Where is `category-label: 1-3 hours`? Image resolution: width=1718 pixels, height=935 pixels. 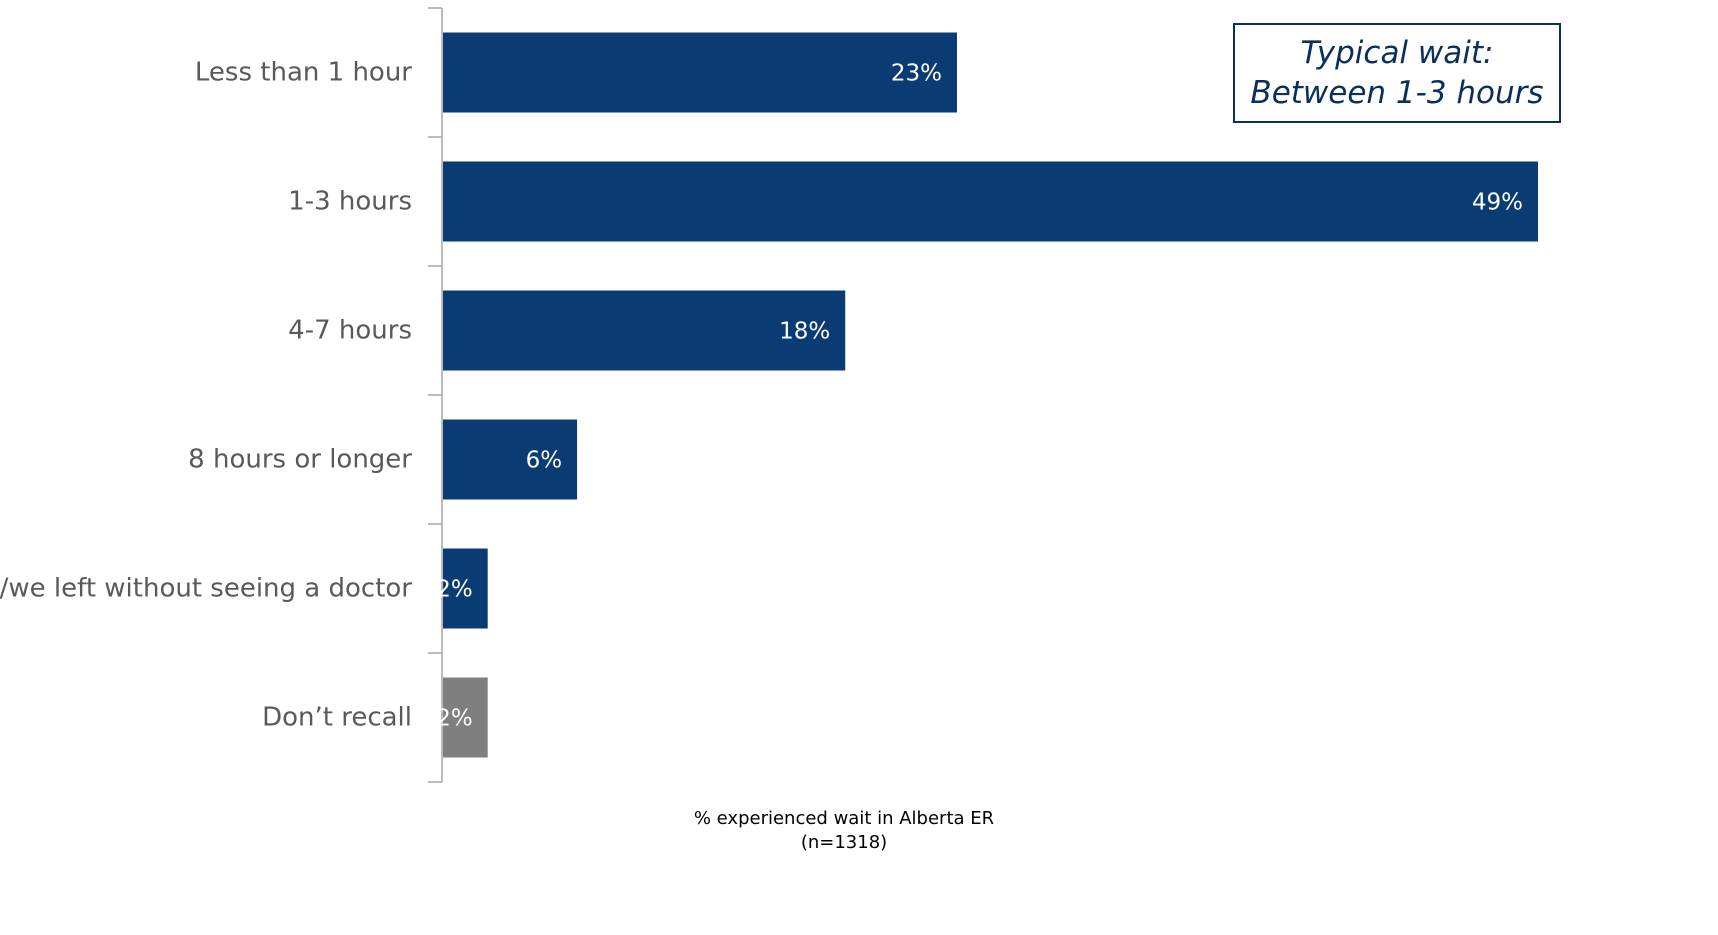 category-label: 1-3 hours is located at coordinates (350, 202).